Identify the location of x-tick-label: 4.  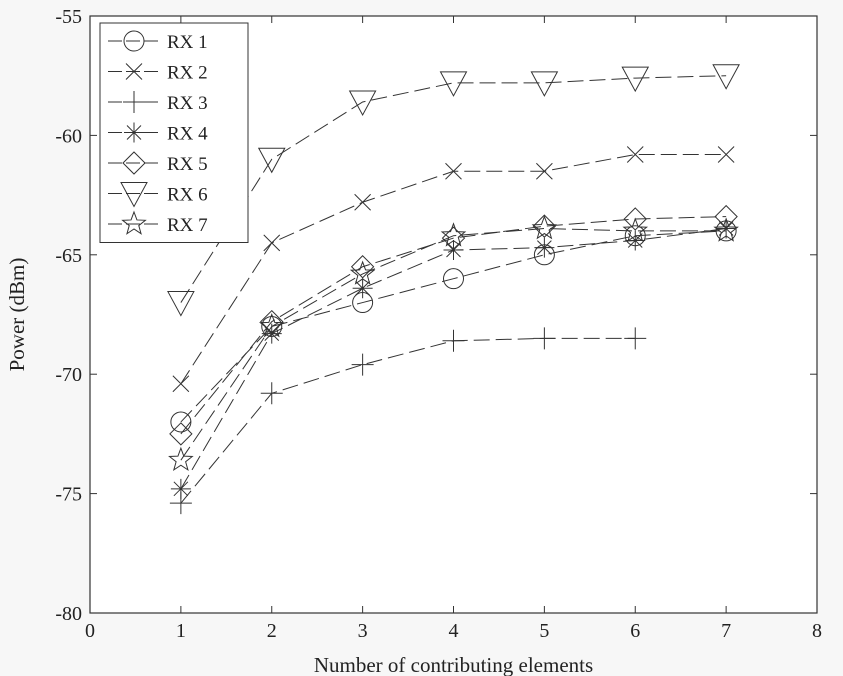
(454, 631).